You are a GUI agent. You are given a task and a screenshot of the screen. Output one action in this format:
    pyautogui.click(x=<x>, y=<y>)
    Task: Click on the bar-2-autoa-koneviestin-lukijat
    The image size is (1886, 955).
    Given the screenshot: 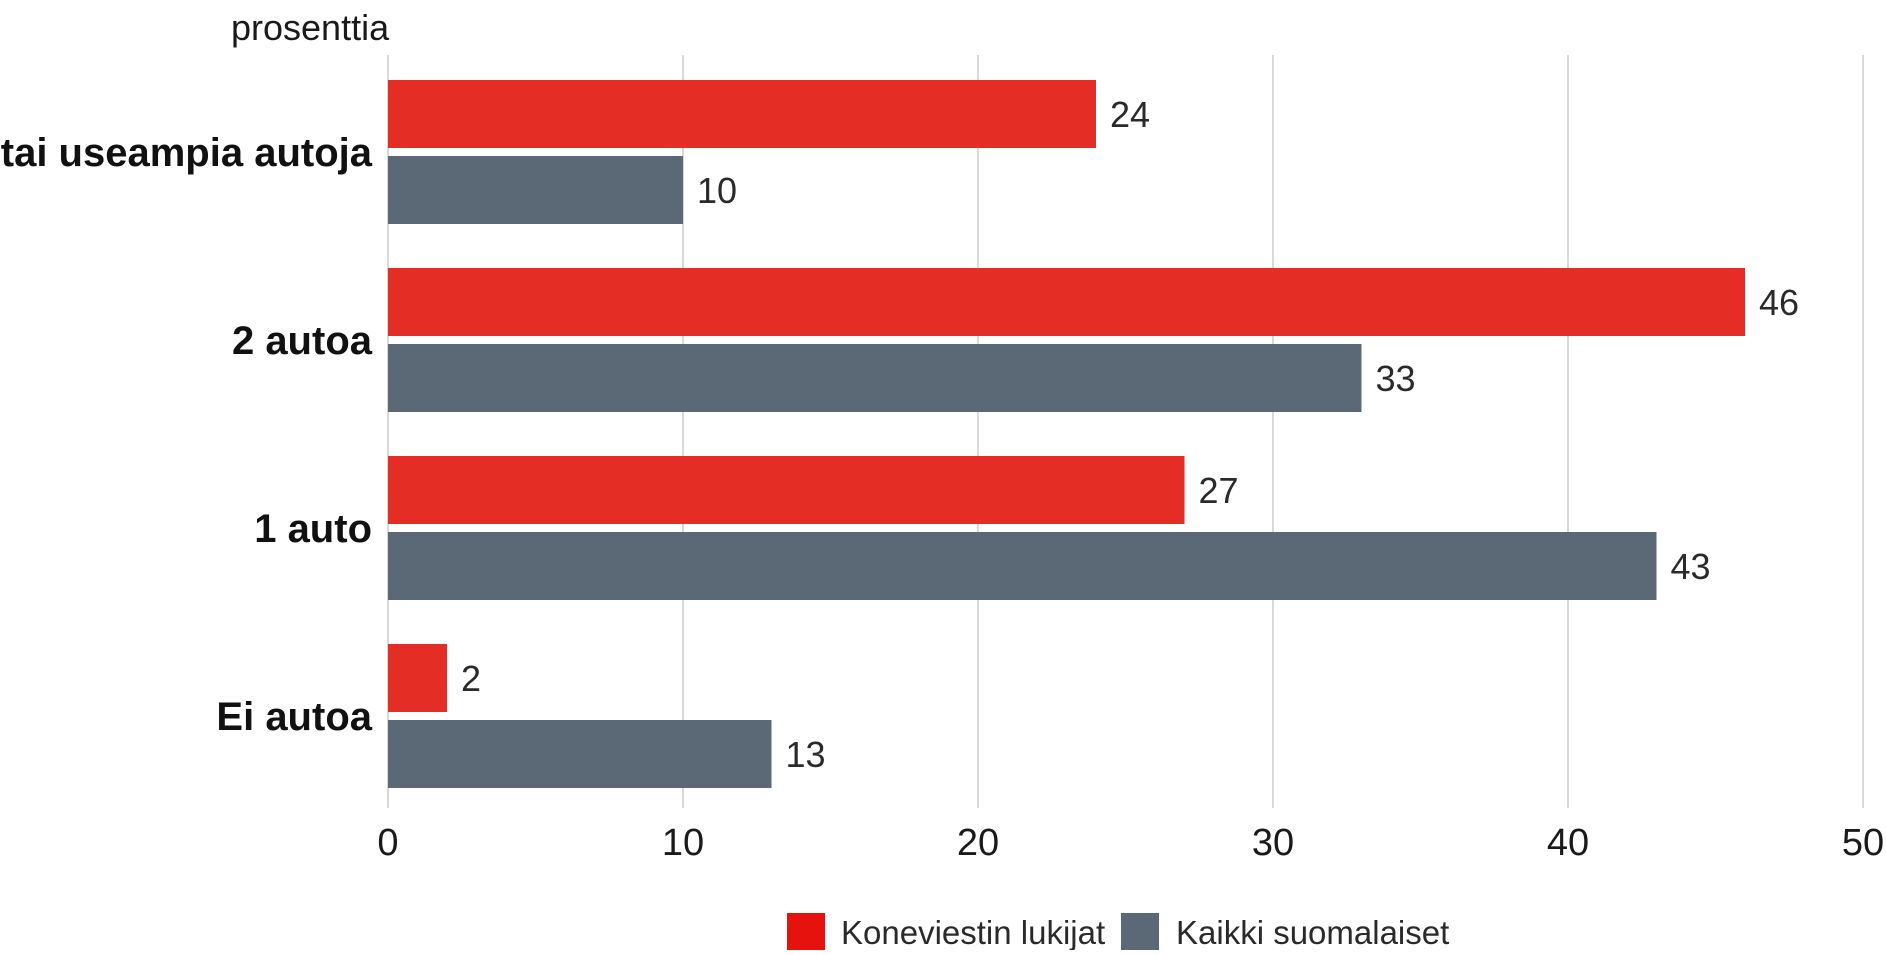 What is the action you would take?
    pyautogui.click(x=1066, y=302)
    